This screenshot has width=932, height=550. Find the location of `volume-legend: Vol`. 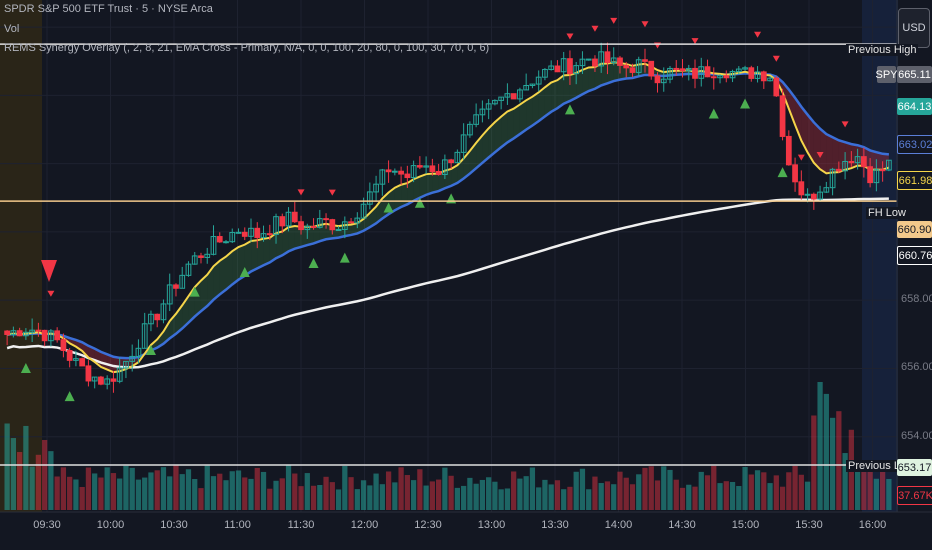

volume-legend: Vol is located at coordinates (12, 29).